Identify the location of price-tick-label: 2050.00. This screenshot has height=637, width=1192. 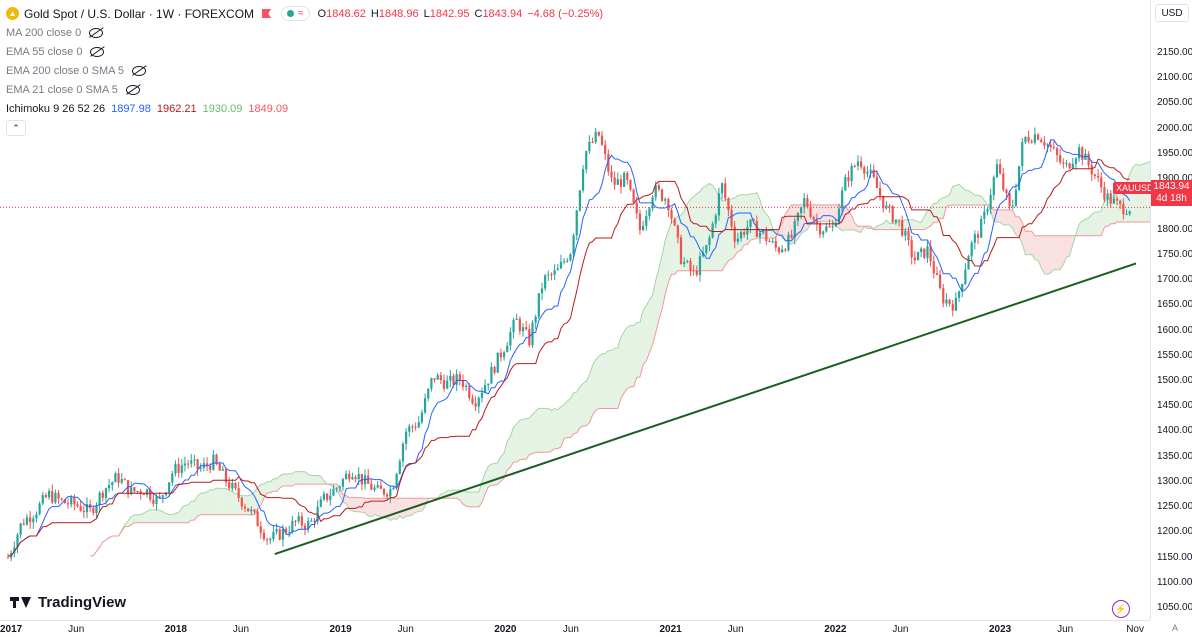
(1174, 102).